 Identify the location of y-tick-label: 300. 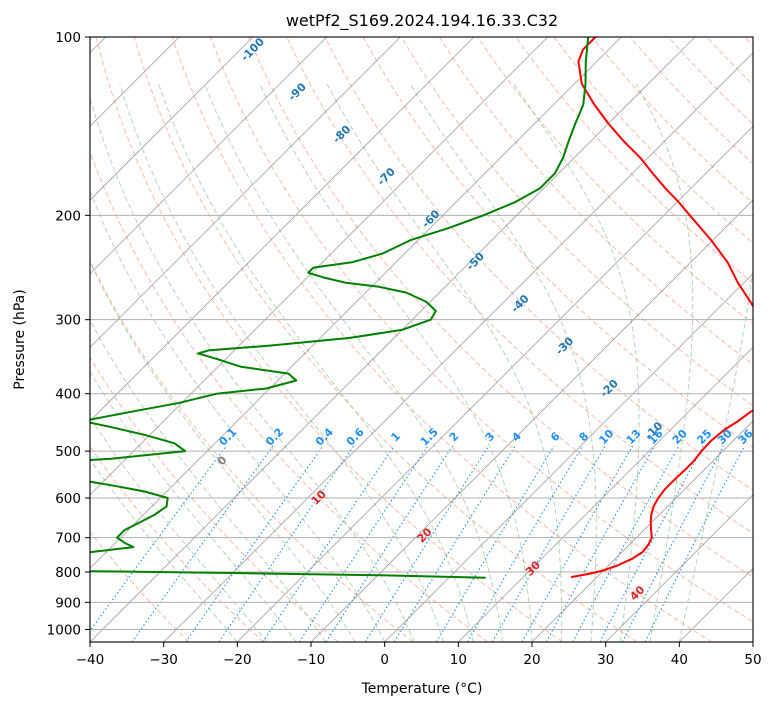
(68, 321).